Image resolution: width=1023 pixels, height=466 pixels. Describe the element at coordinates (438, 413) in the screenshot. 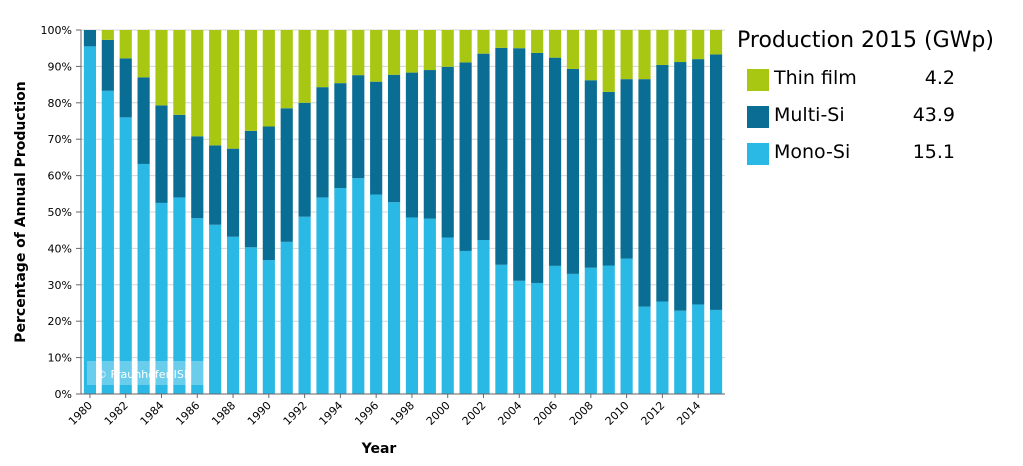

I see `x-tick-label: 2000` at that location.